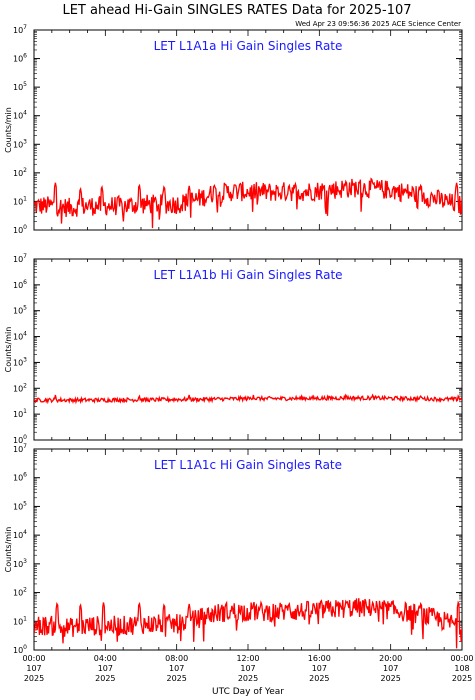  Describe the element at coordinates (319, 658) in the screenshot. I see `x-tick-label: 16:00` at that location.